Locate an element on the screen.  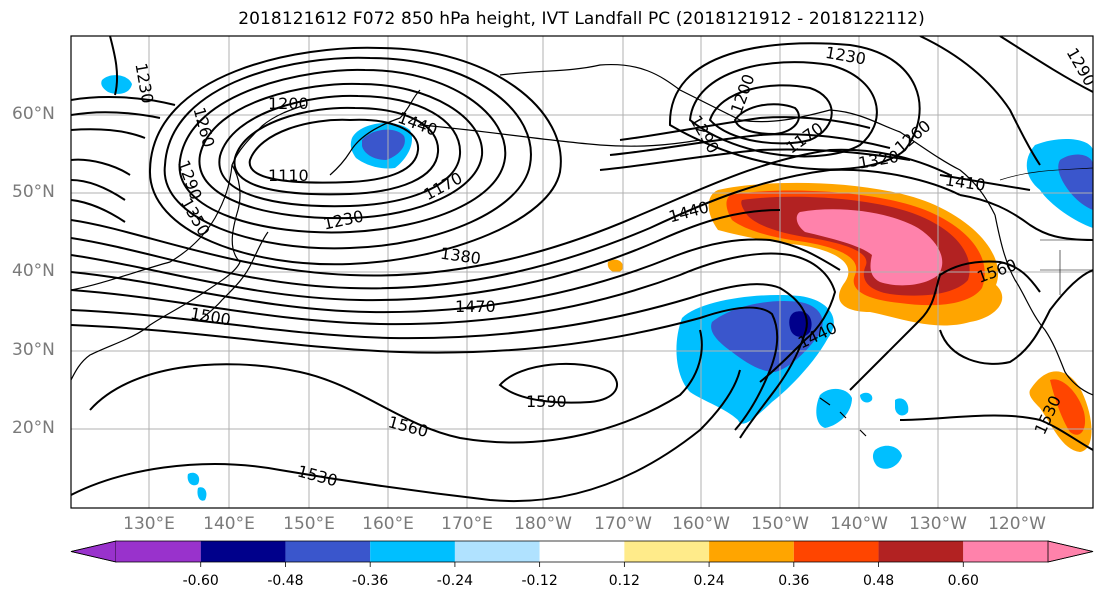
lon-label: 140°W is located at coordinates (859, 524).